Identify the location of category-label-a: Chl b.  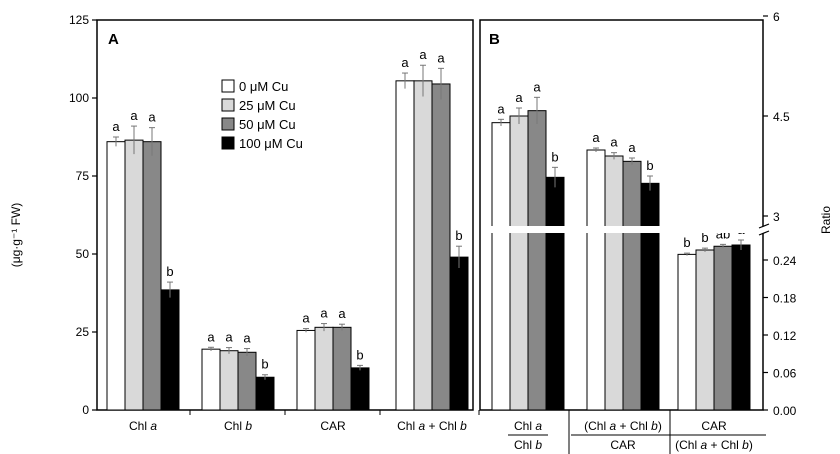
(238, 426).